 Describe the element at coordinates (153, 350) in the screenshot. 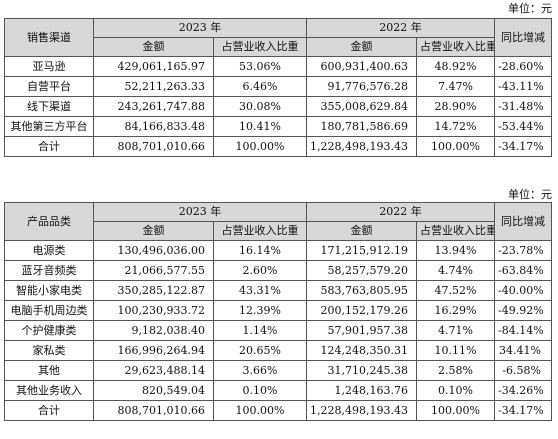

I see `amount-2023: 166,996,264.94` at that location.